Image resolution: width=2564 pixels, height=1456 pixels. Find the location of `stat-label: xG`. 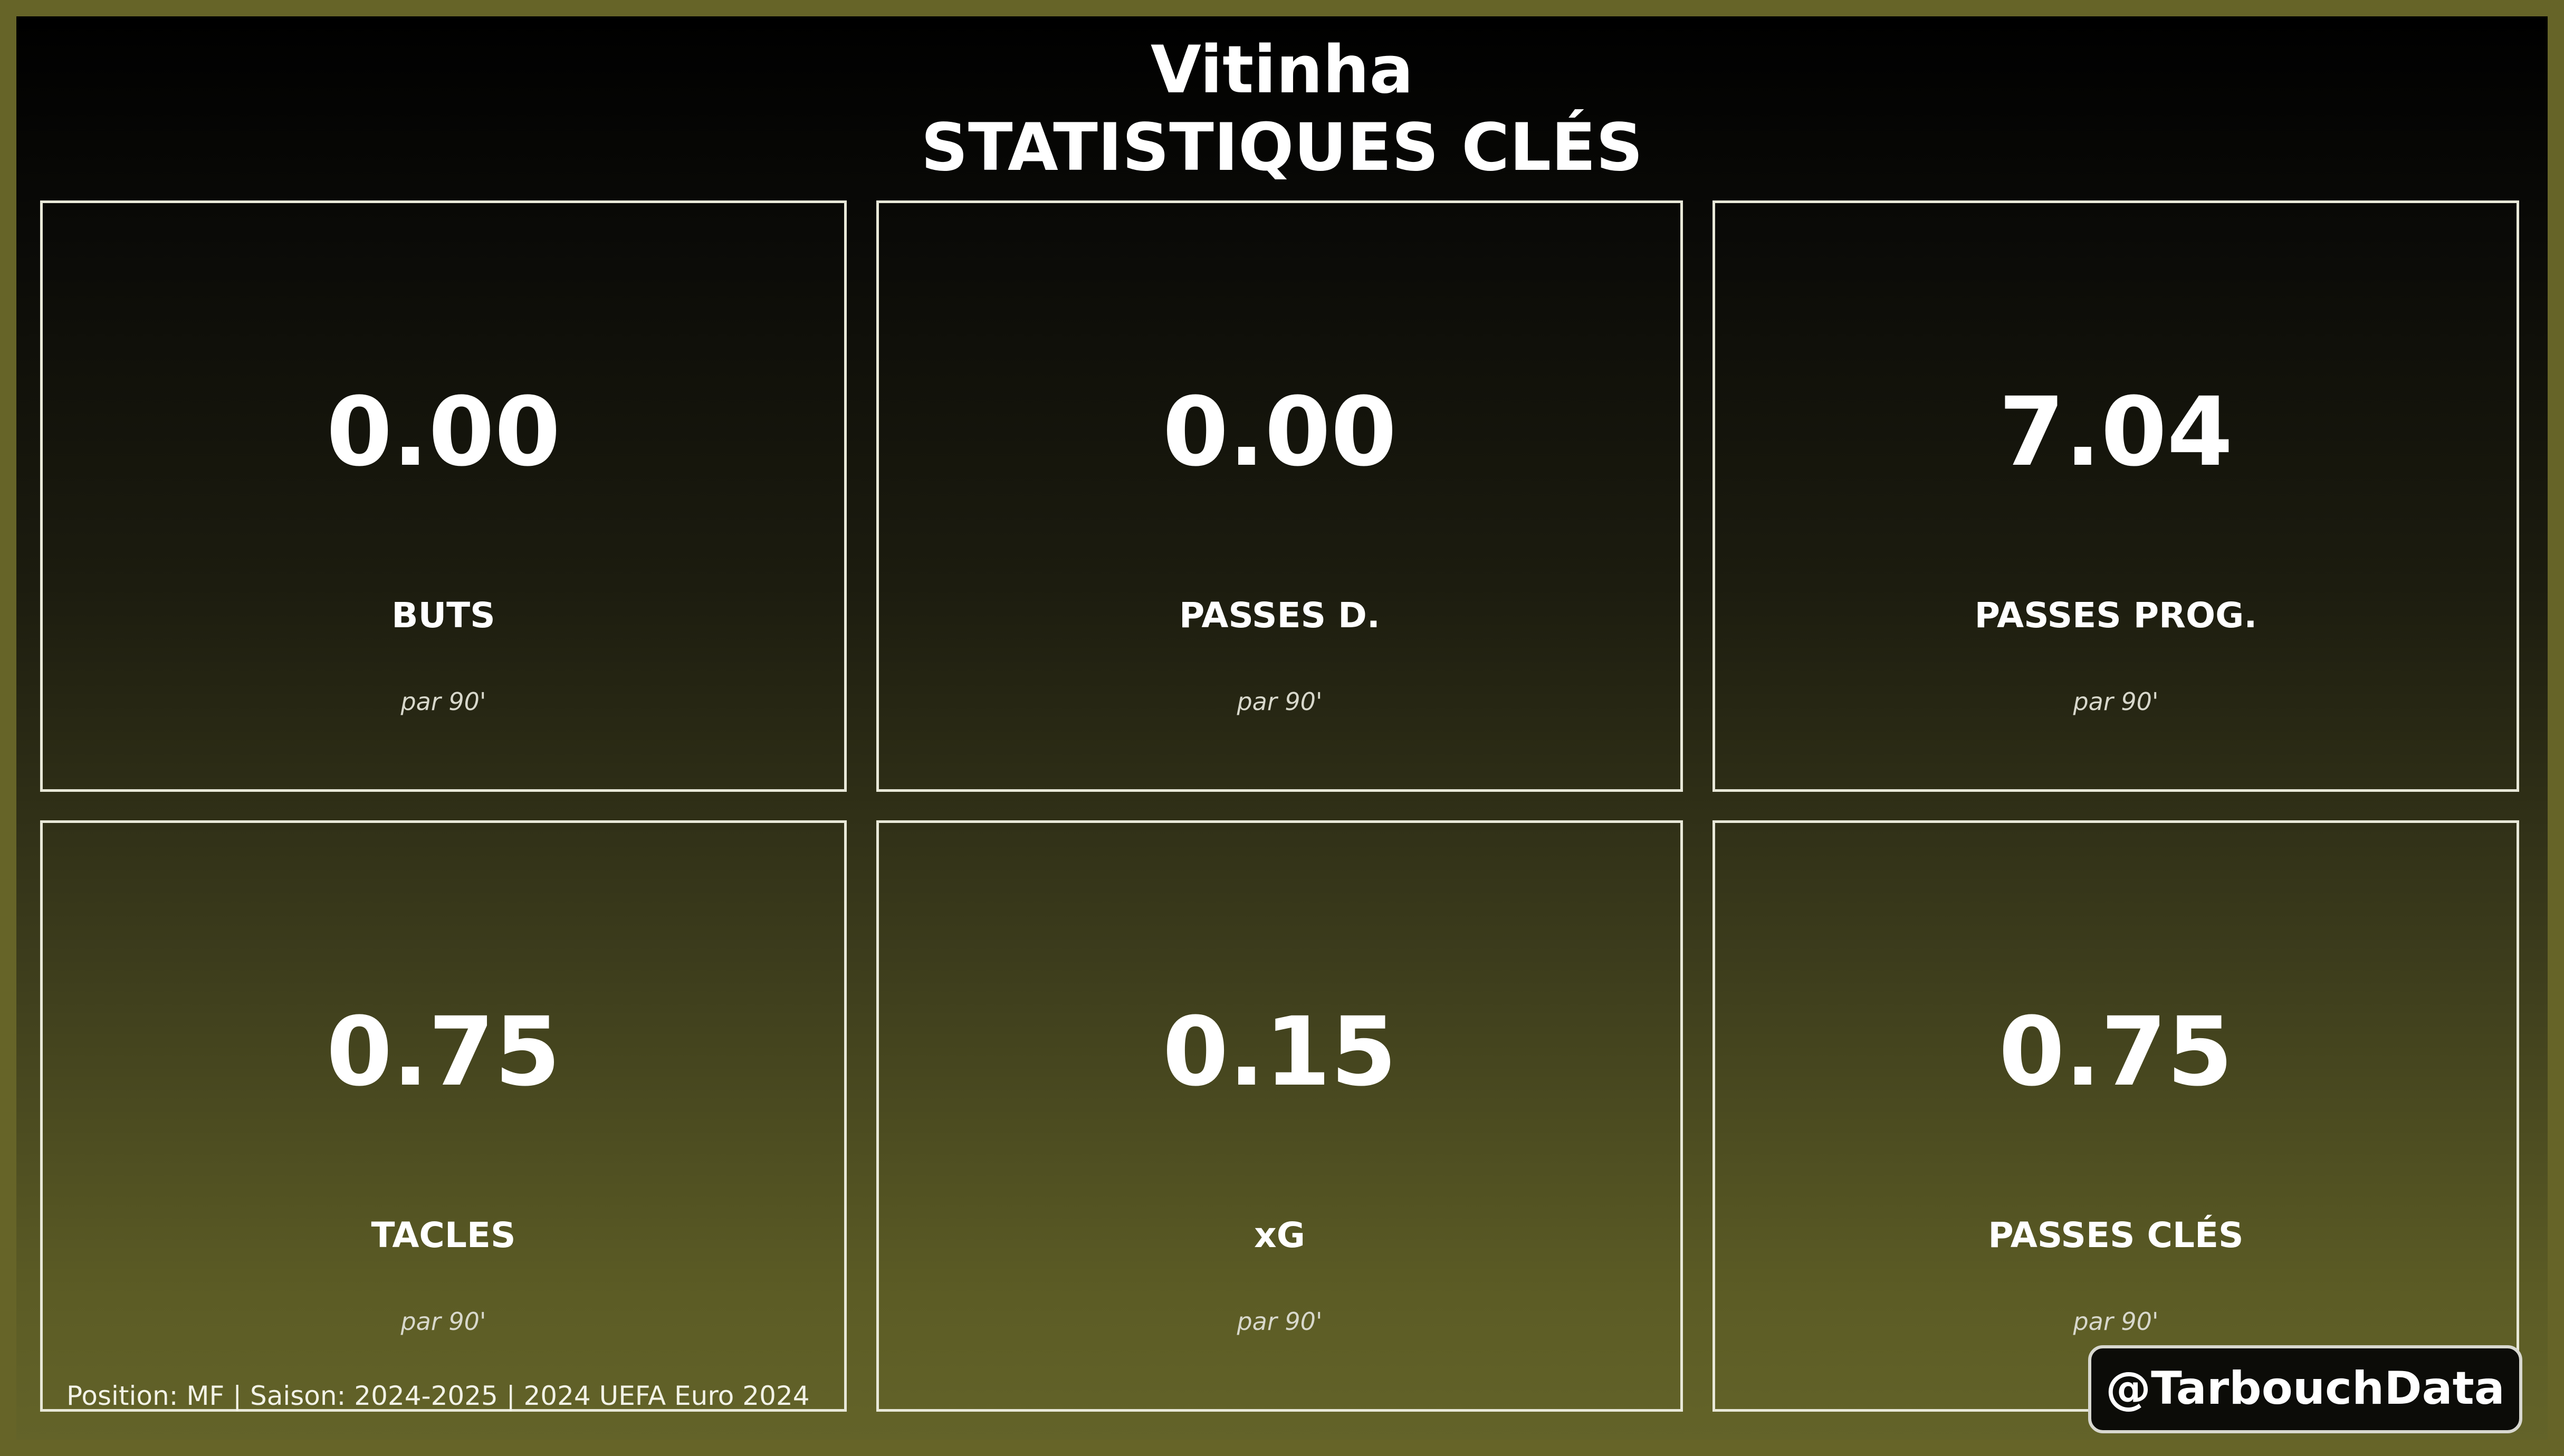

stat-label: xG is located at coordinates (1279, 1235).